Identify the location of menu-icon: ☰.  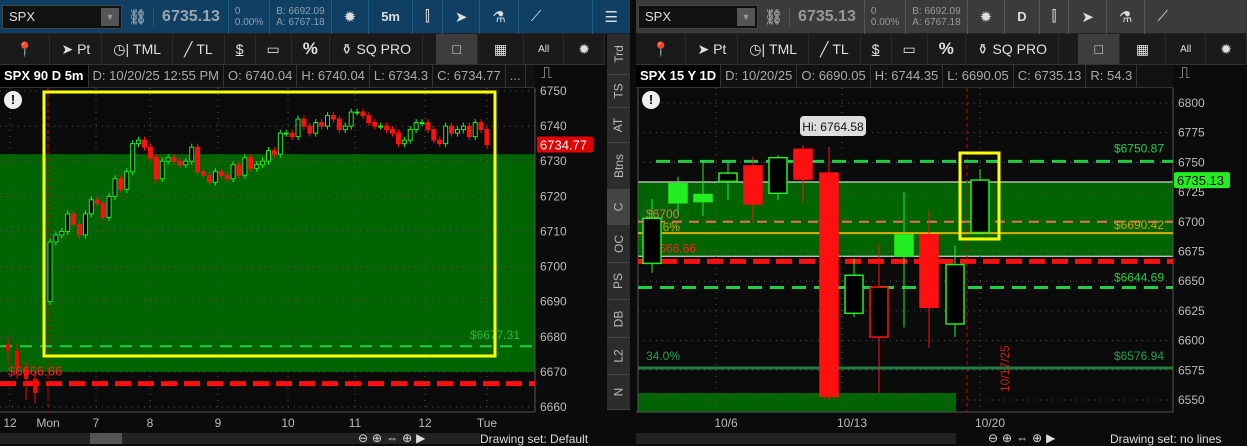
(610, 17).